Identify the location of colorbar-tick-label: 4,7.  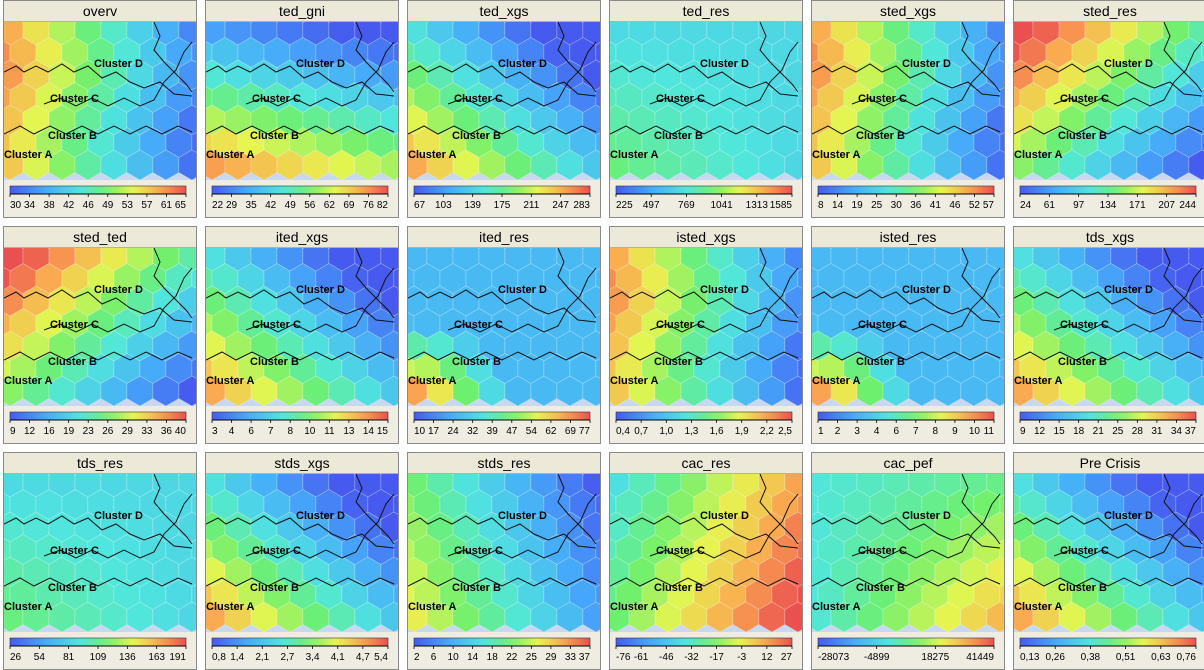
(363, 657).